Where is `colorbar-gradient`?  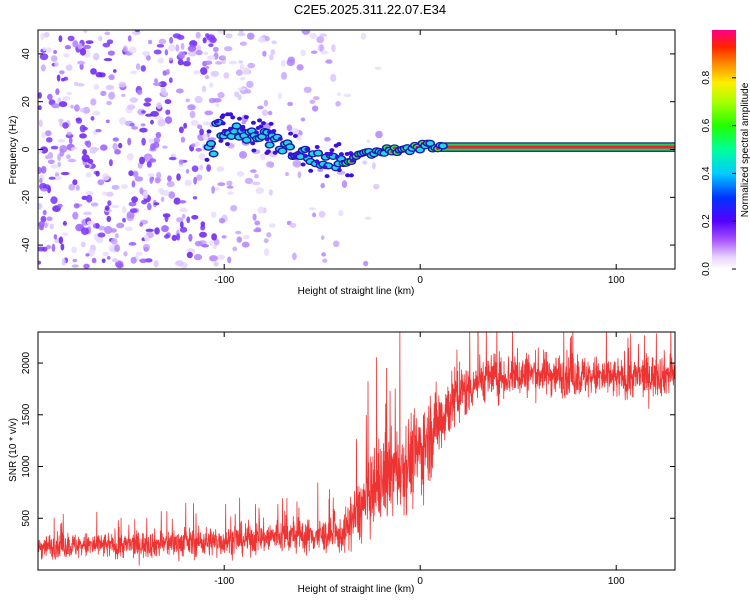
colorbar-gradient is located at coordinates (724, 149).